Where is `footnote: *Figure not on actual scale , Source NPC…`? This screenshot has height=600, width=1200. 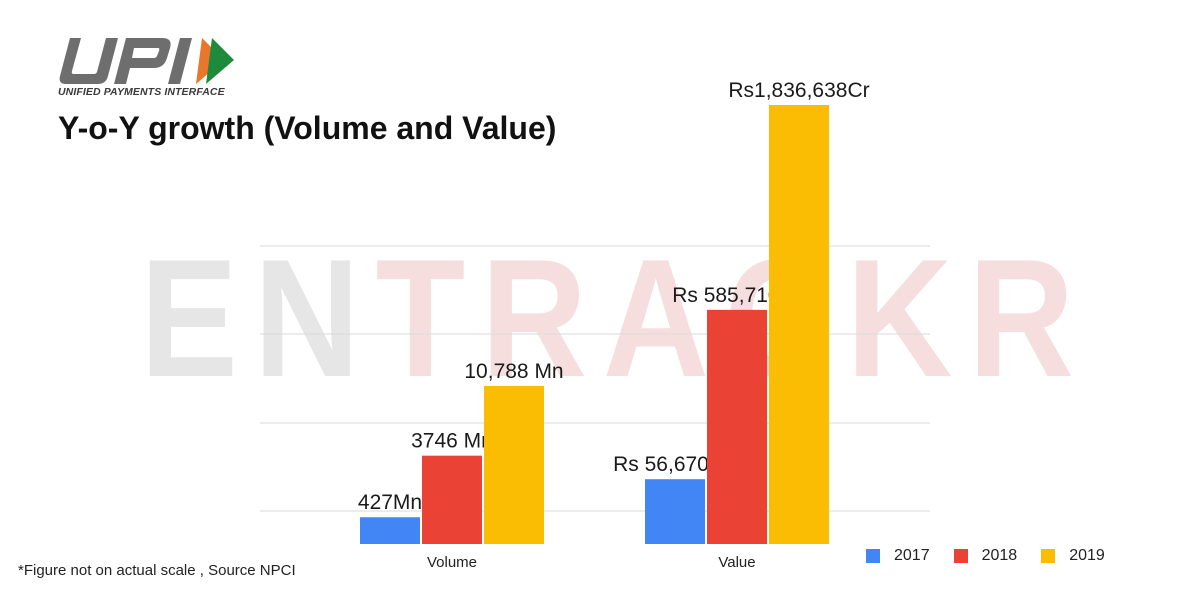
footnote: *Figure not on actual scale , Source NPC… is located at coordinates (157, 570).